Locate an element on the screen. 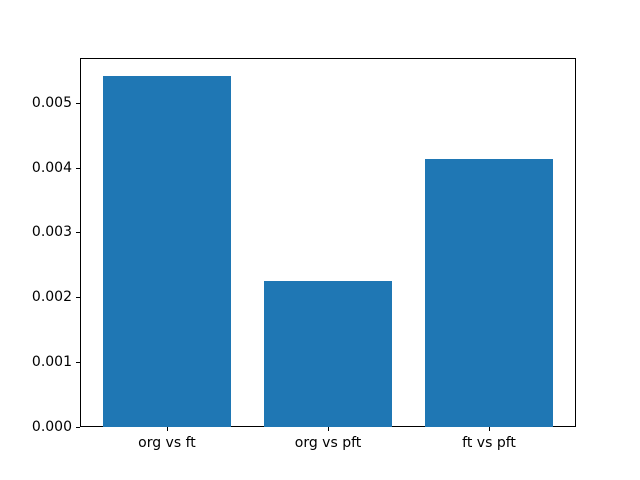 The width and height of the screenshot is (640, 480). x-tick-label: org vs ft is located at coordinates (167, 443).